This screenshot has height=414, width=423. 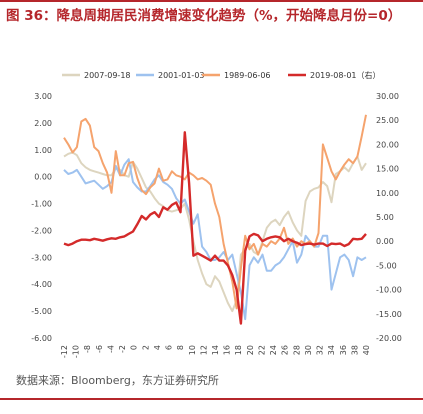 I want to click on left-tick-label: -6.00, so click(x=41, y=338).